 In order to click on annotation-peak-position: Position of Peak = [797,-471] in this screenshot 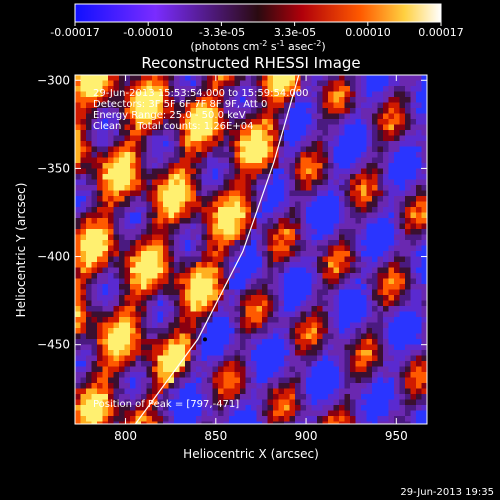, I will do `click(166, 404)`.